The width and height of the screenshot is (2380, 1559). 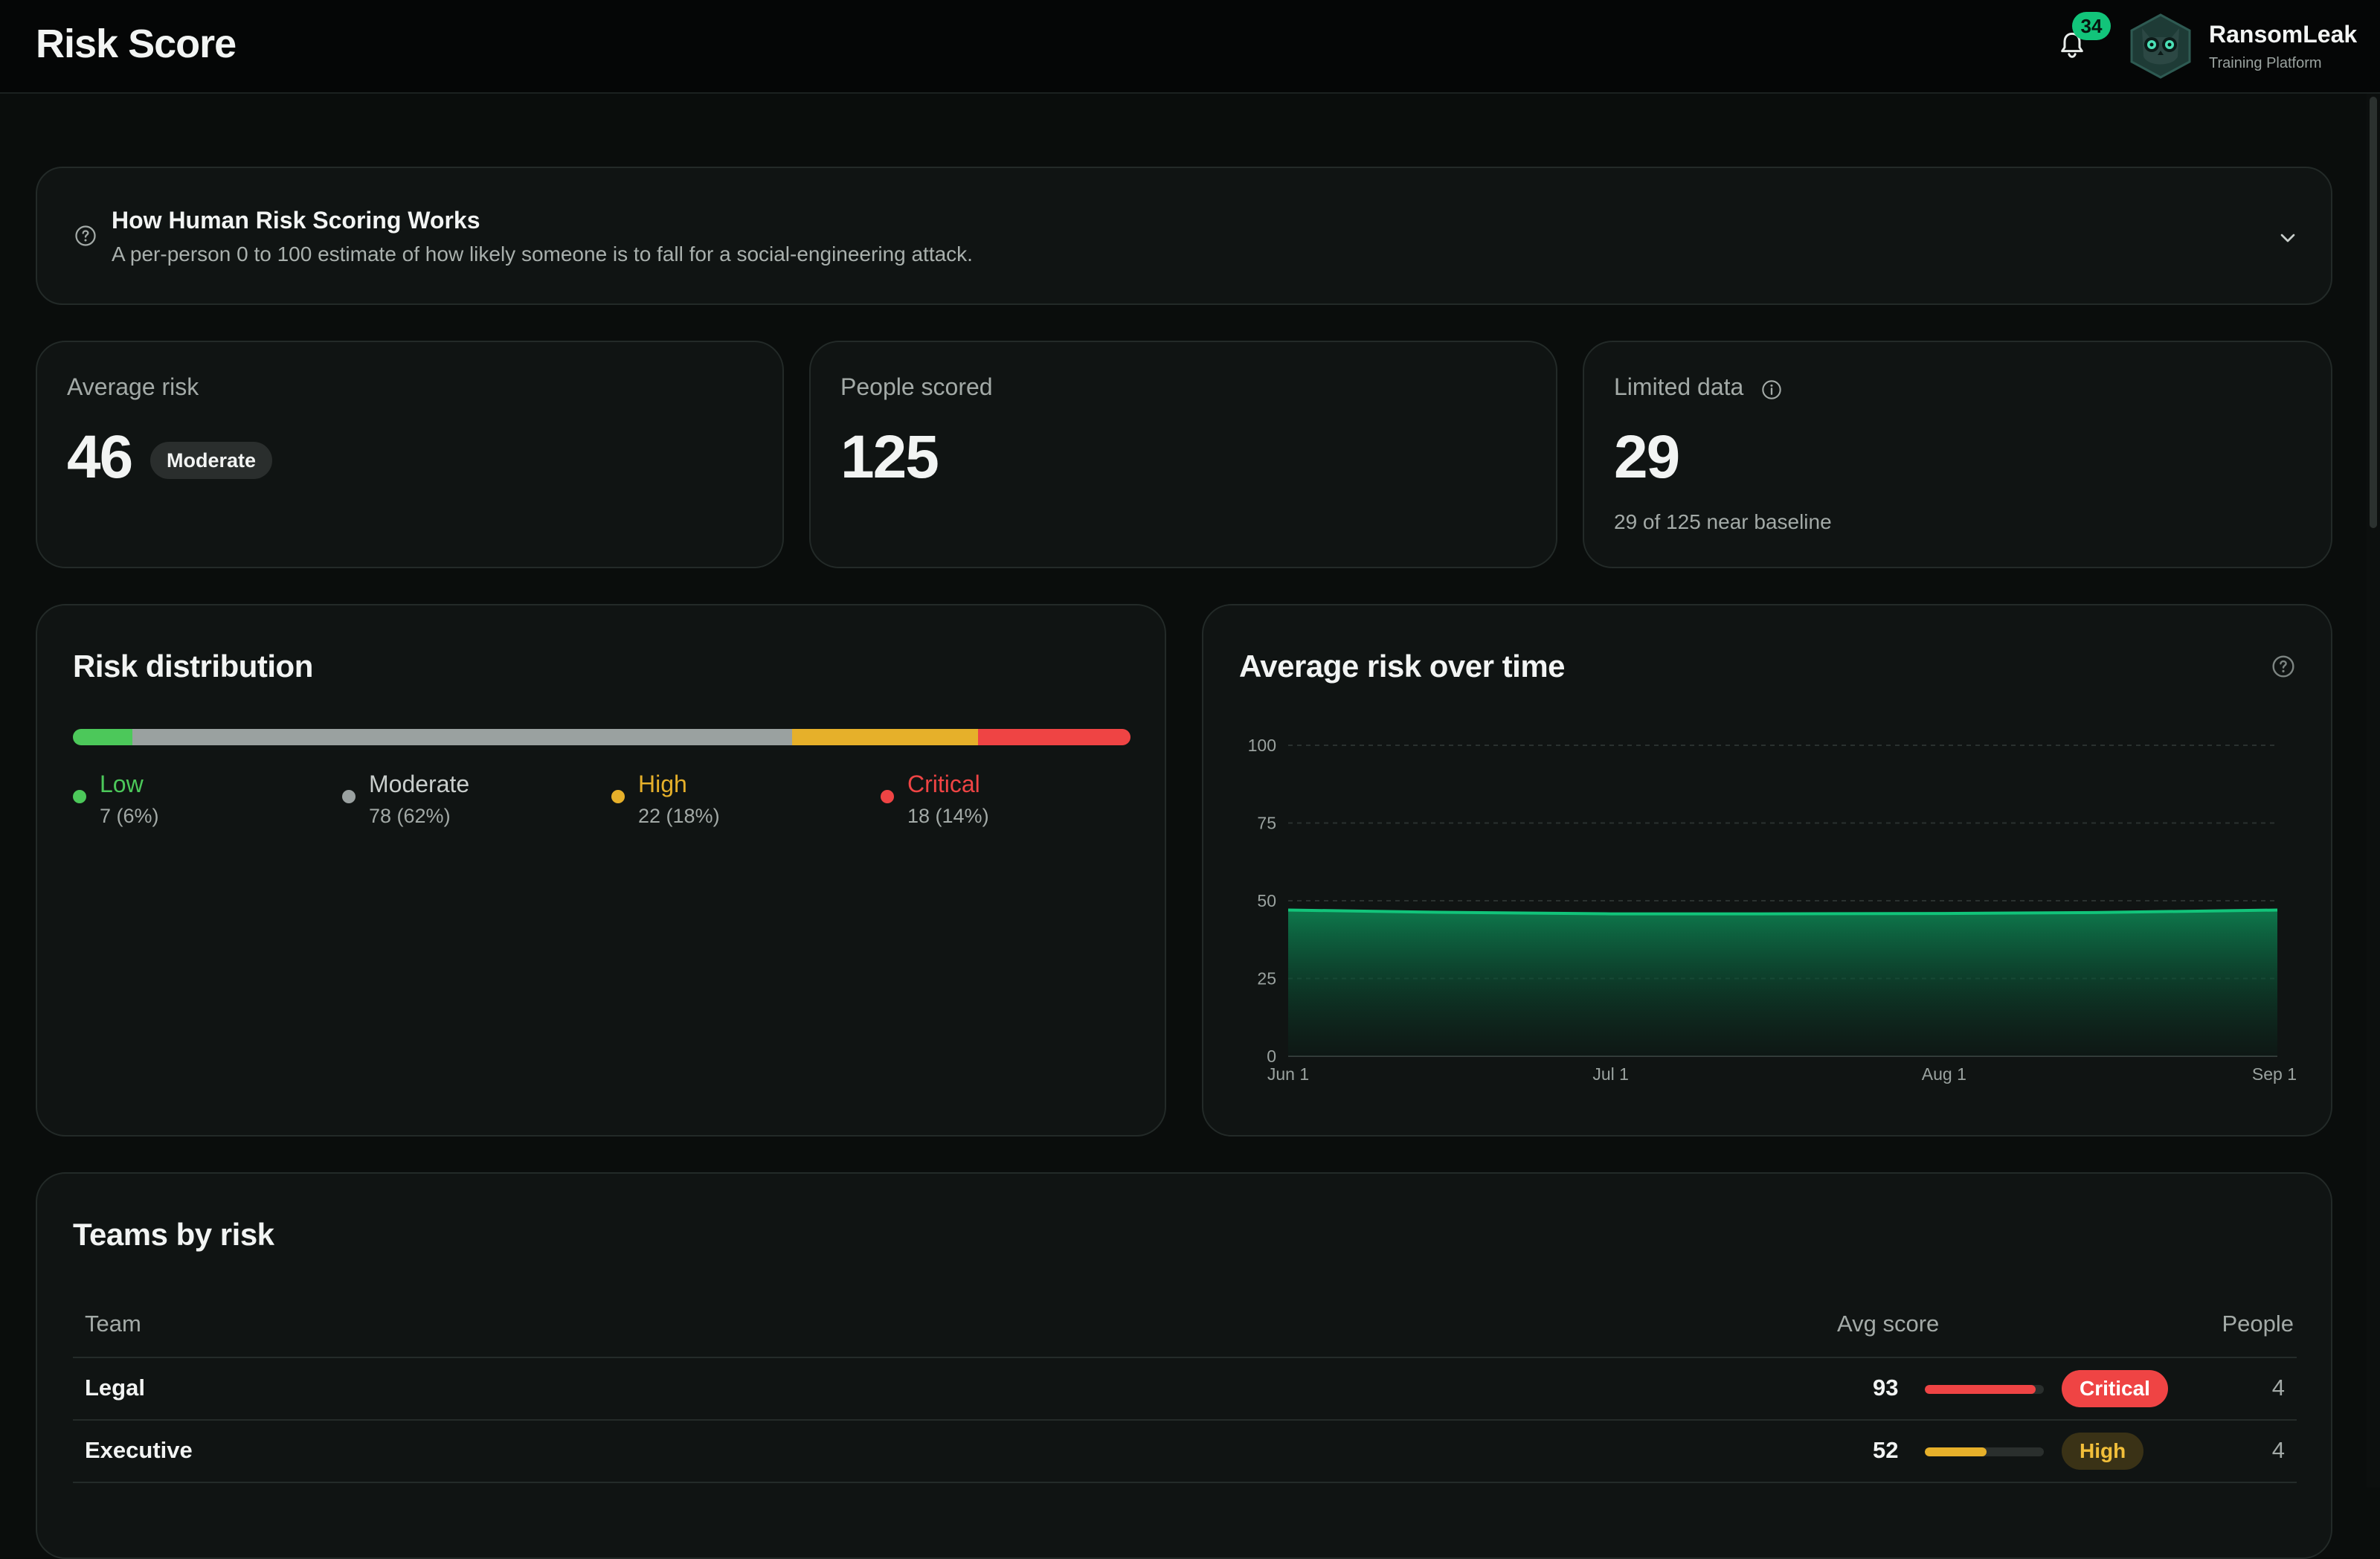 What do you see at coordinates (663, 784) in the screenshot?
I see `legend-label: High` at bounding box center [663, 784].